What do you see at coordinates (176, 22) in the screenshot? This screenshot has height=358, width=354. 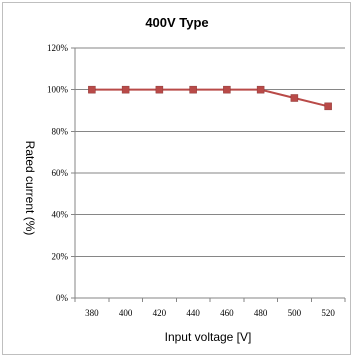 I see `chart-title: 400V Type` at bounding box center [176, 22].